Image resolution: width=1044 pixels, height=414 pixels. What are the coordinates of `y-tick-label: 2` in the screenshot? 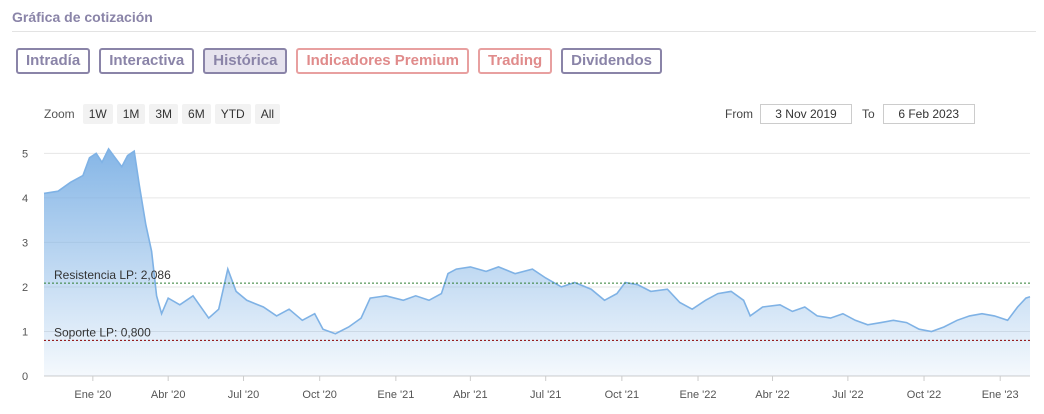 It's located at (25, 288).